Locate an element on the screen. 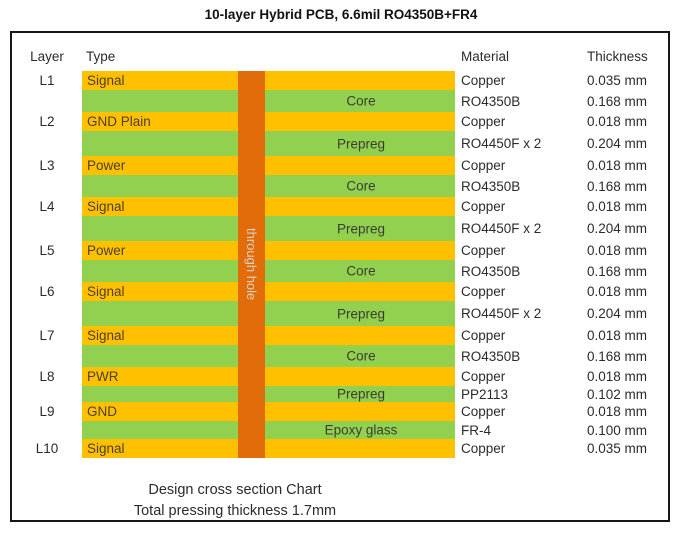  stack-row-dielectric: Prepreg PP2113 0.102 mm is located at coordinates (340, 394).